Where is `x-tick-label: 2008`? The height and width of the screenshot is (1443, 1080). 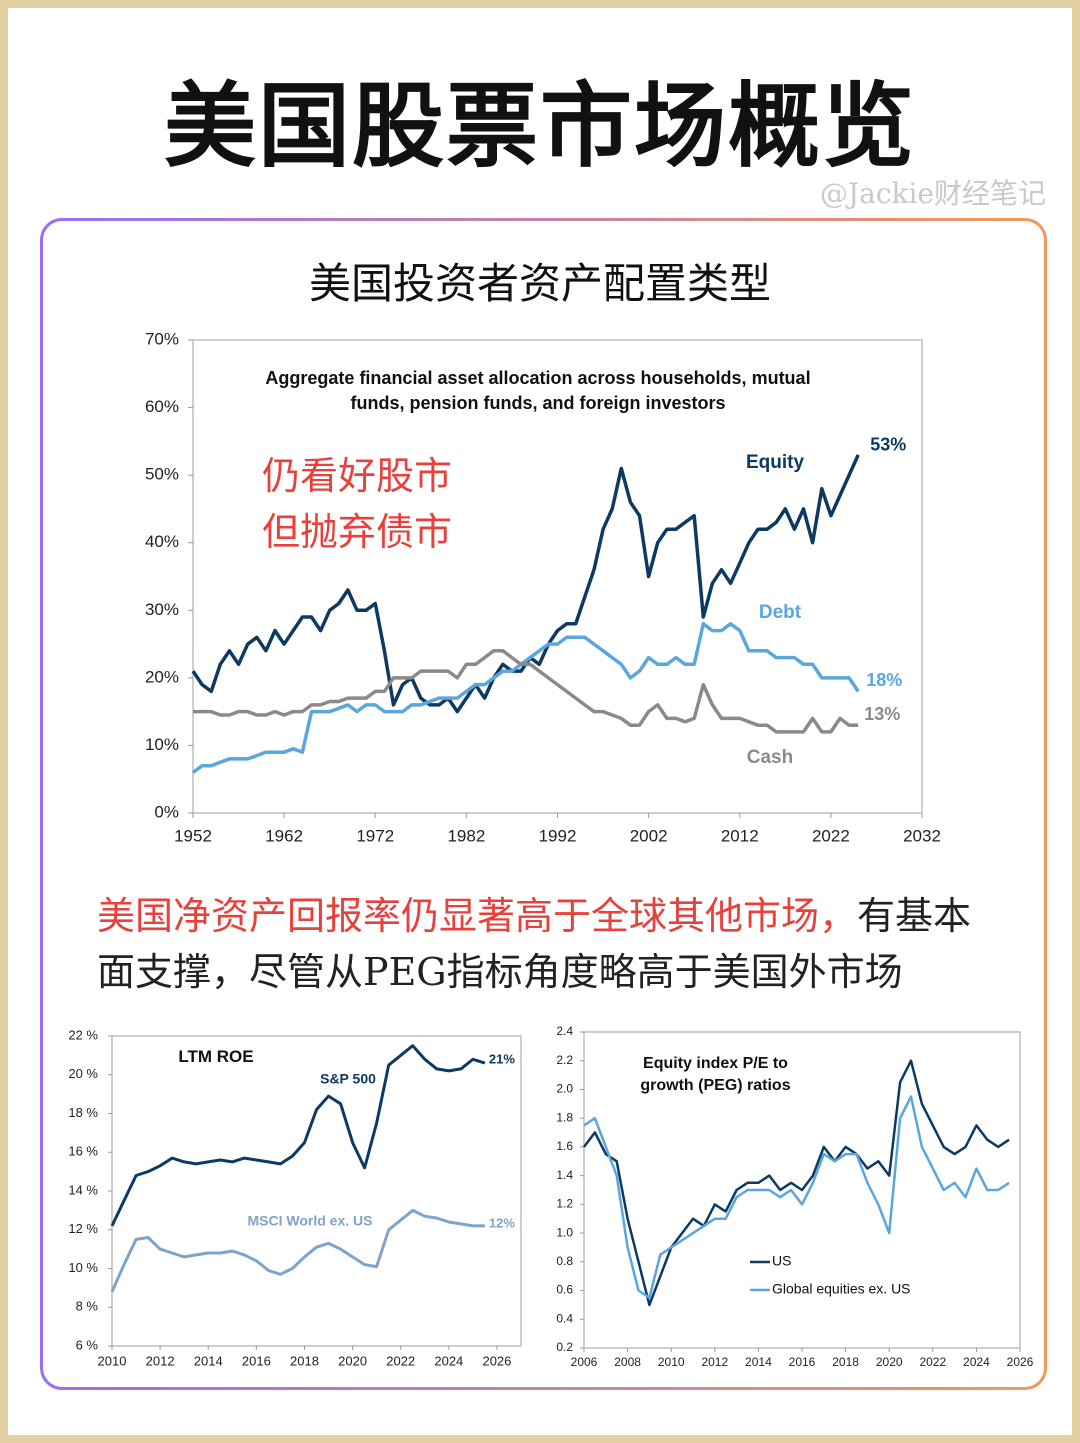
x-tick-label: 2008 is located at coordinates (627, 1362).